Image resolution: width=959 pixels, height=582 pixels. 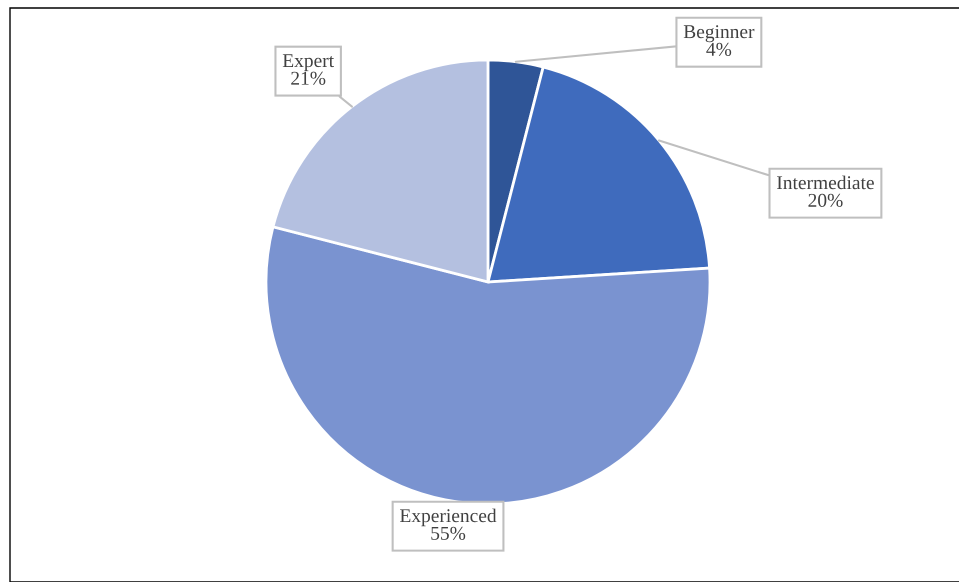 What do you see at coordinates (308, 78) in the screenshot?
I see `data-label: 21%` at bounding box center [308, 78].